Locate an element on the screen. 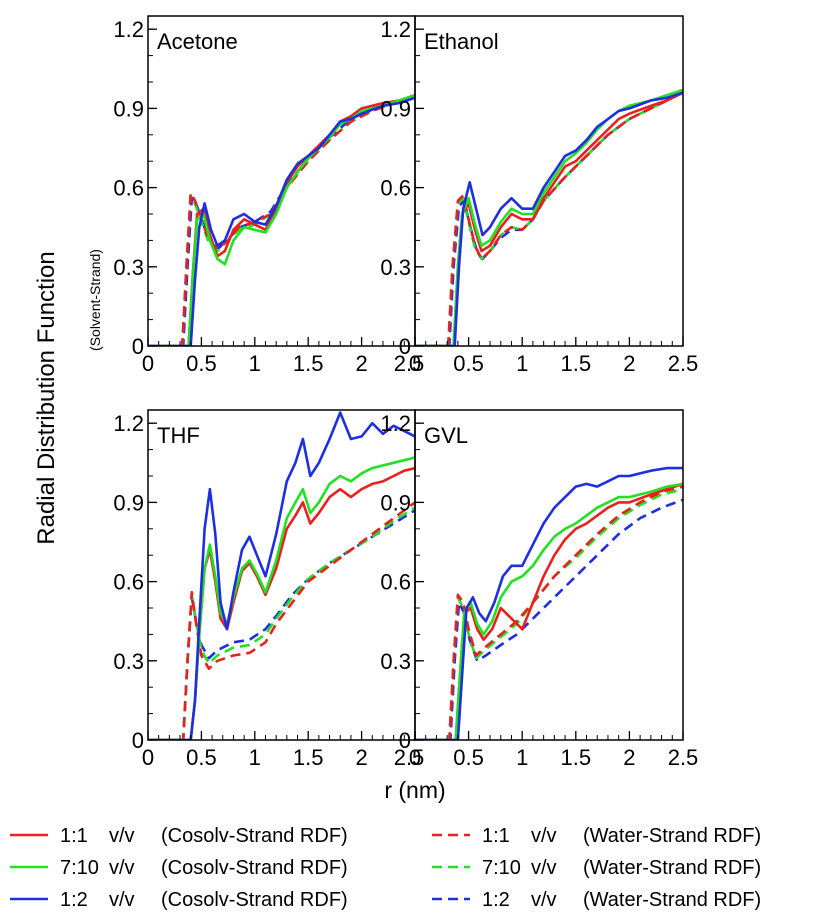 The height and width of the screenshot is (917, 815). y-axis-label: Radial Distribution Function is located at coordinates (46, 397).